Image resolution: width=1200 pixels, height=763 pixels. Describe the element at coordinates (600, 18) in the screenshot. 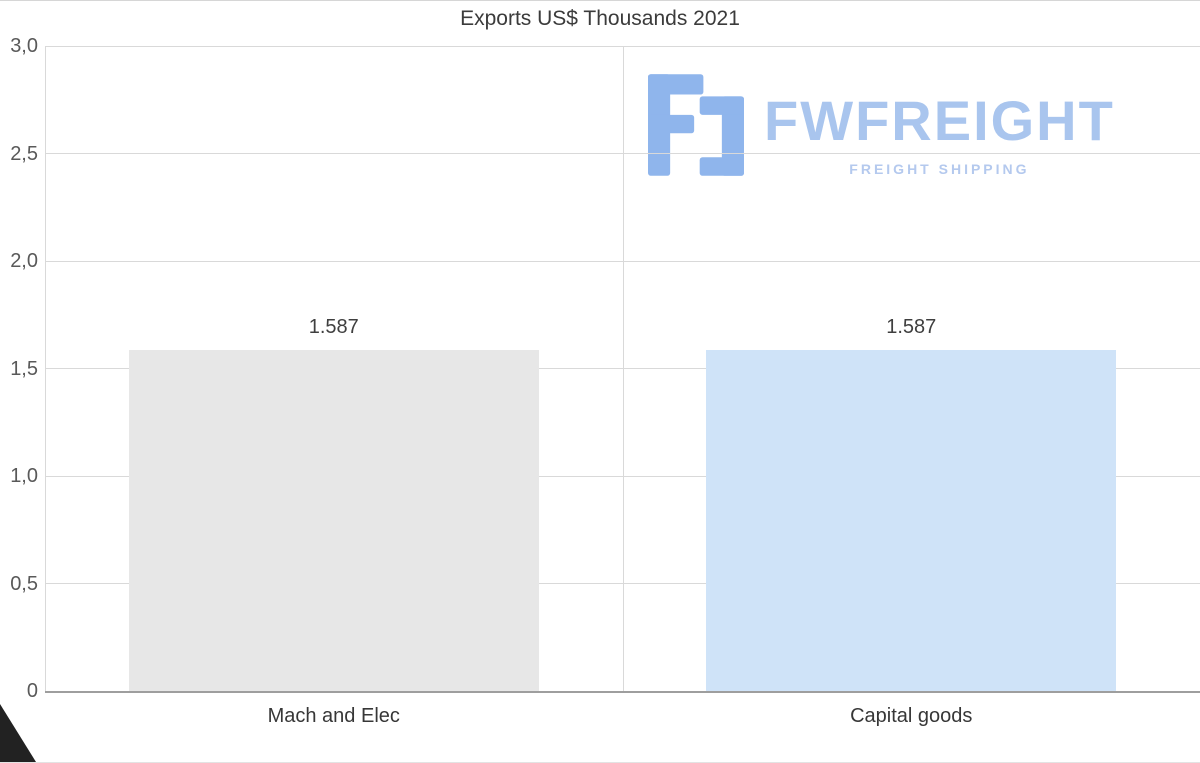

I see `chart-title: Exports US$ Thousands 2021` at that location.